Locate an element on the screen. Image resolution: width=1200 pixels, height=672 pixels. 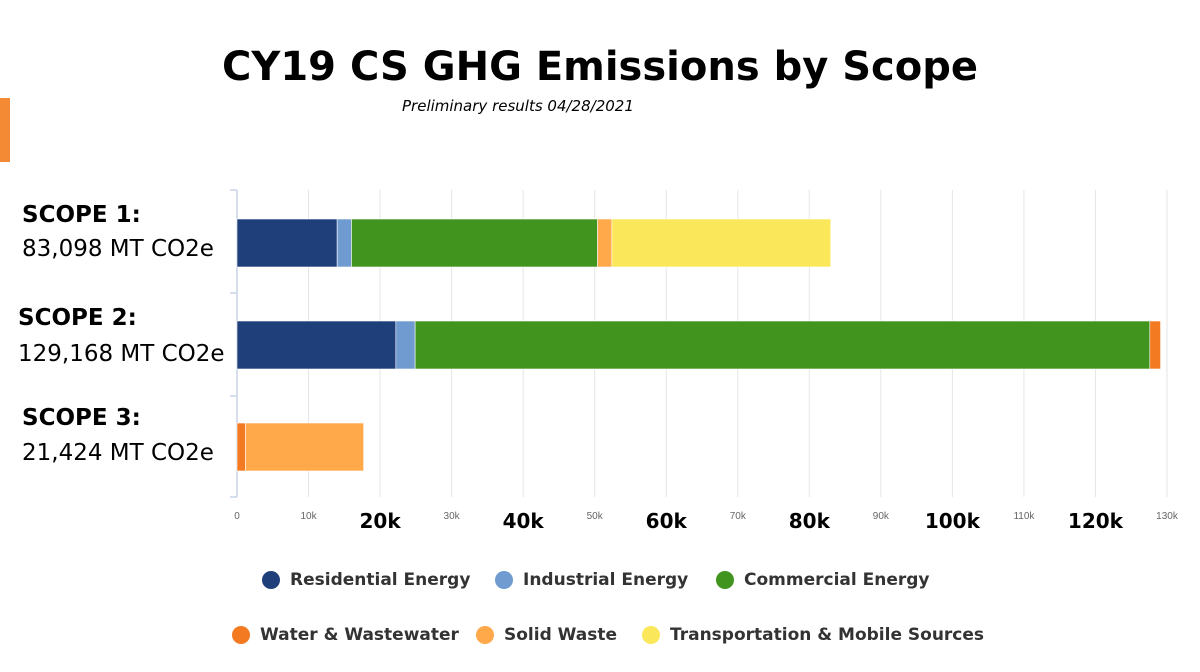
legend-swatch-commercial is located at coordinates (725, 580).